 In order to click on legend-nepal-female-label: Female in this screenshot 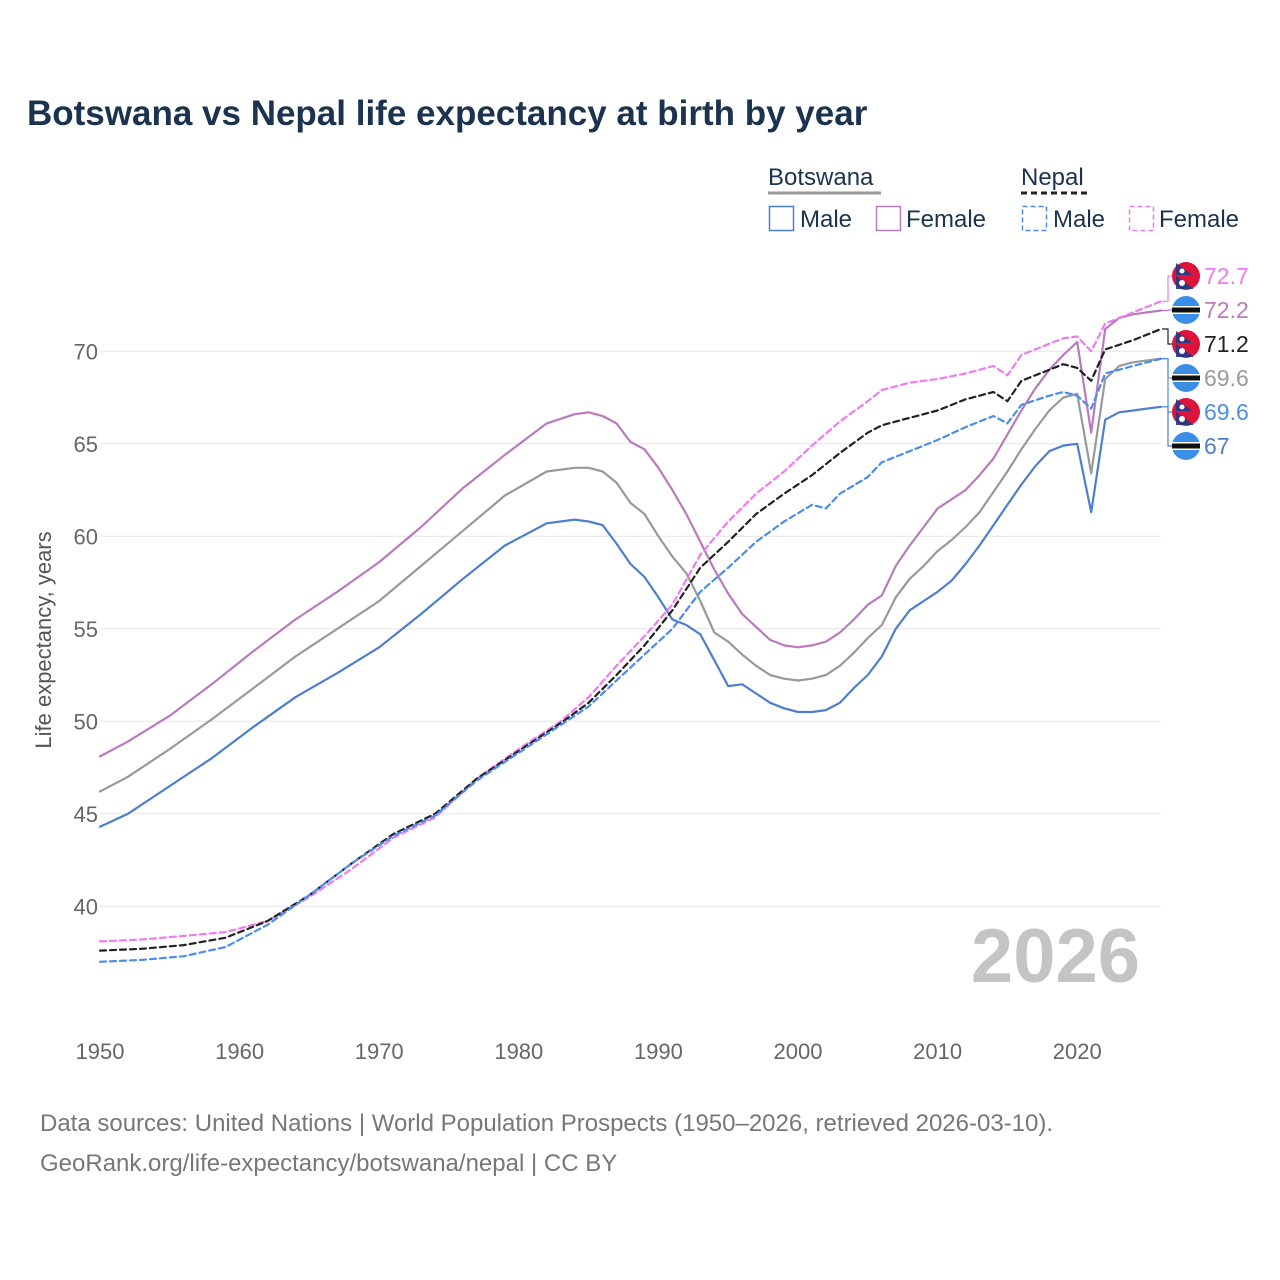, I will do `click(1199, 219)`.